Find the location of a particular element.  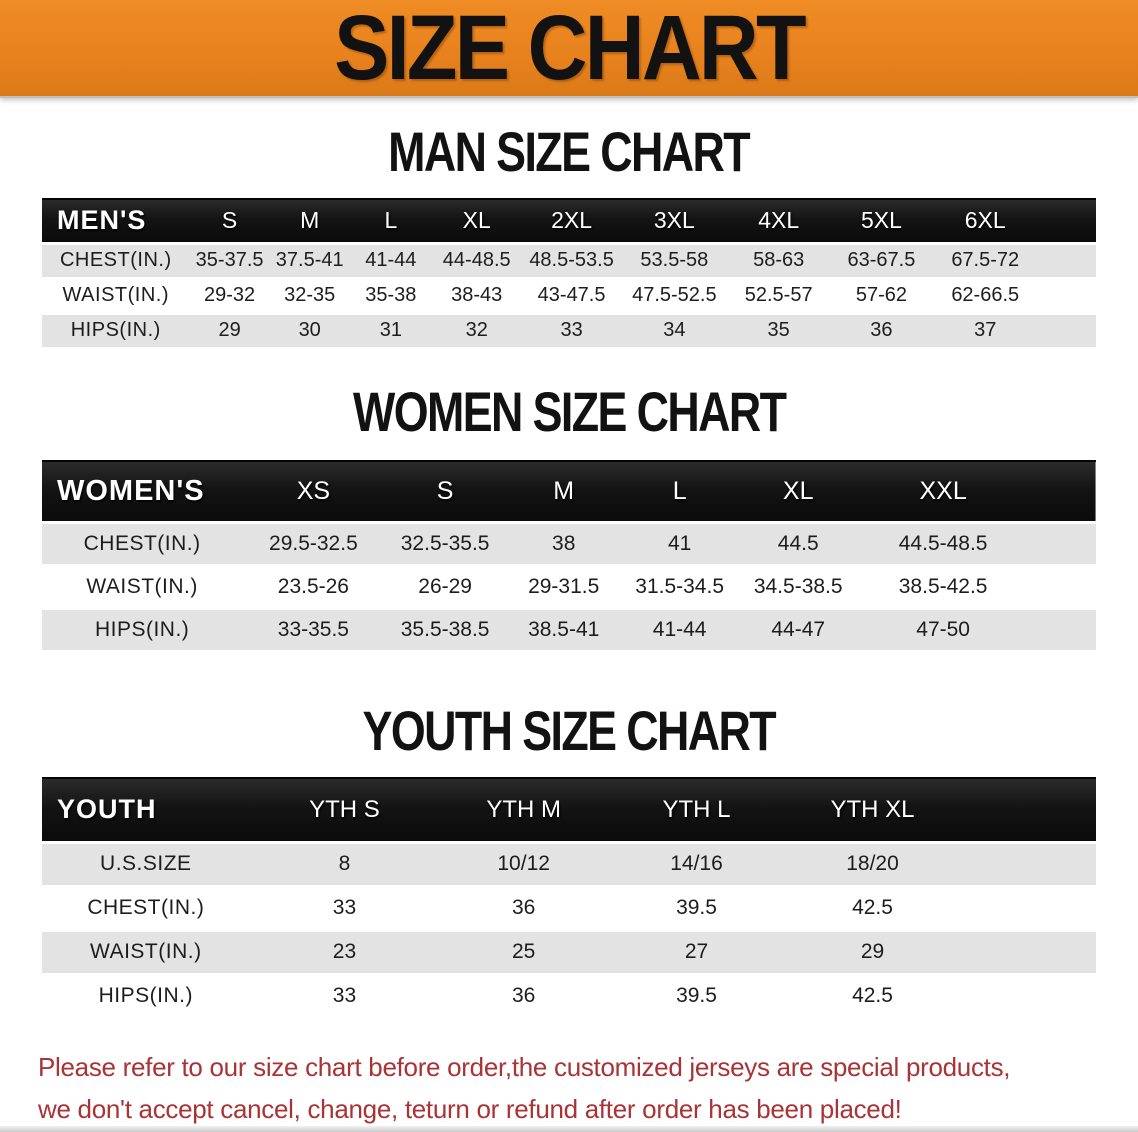

size-column-header: YTH L is located at coordinates (696, 810).